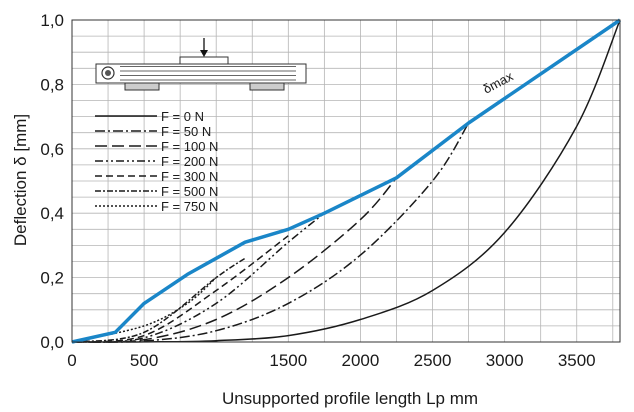 This screenshot has width=634, height=412. I want to click on legend-label-1: F = 50 N, so click(186, 131).